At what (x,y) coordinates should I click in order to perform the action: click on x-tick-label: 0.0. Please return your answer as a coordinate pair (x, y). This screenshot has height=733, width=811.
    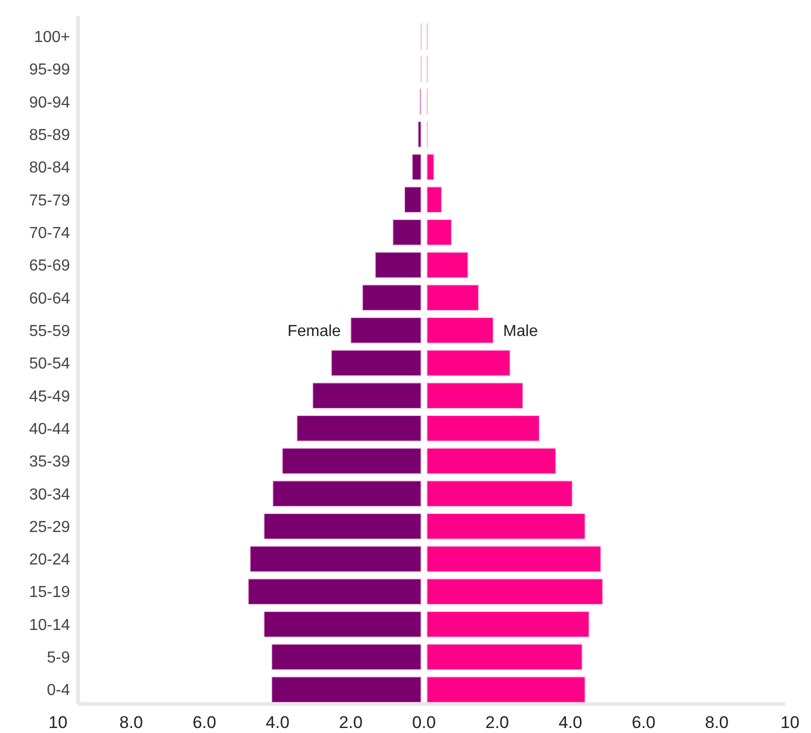
    Looking at the image, I should click on (424, 722).